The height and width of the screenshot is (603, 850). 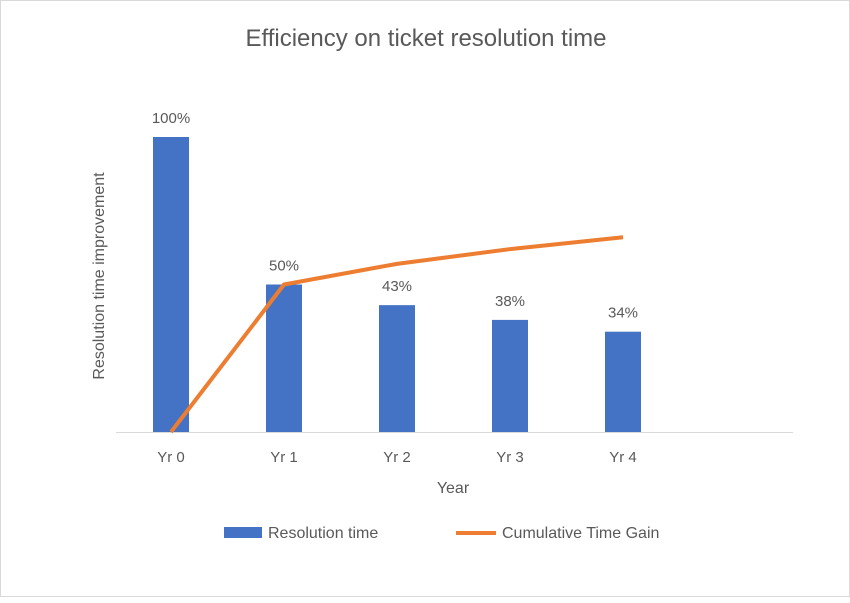 I want to click on data-label: 100%, so click(x=171, y=118).